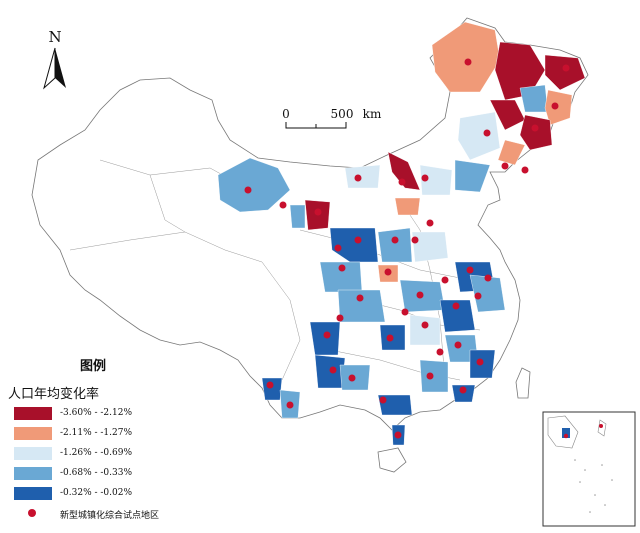 The image size is (640, 533). What do you see at coordinates (589, 469) in the screenshot?
I see `south-china-sea-inset` at bounding box center [589, 469].